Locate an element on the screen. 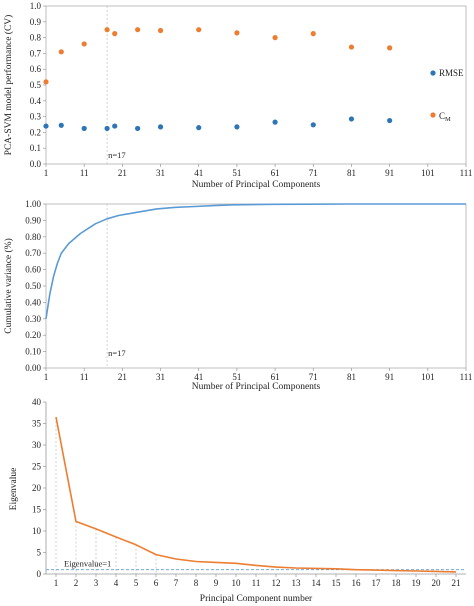 The height and width of the screenshot is (606, 474). y-tick-label: 0.10 is located at coordinates (33, 352).